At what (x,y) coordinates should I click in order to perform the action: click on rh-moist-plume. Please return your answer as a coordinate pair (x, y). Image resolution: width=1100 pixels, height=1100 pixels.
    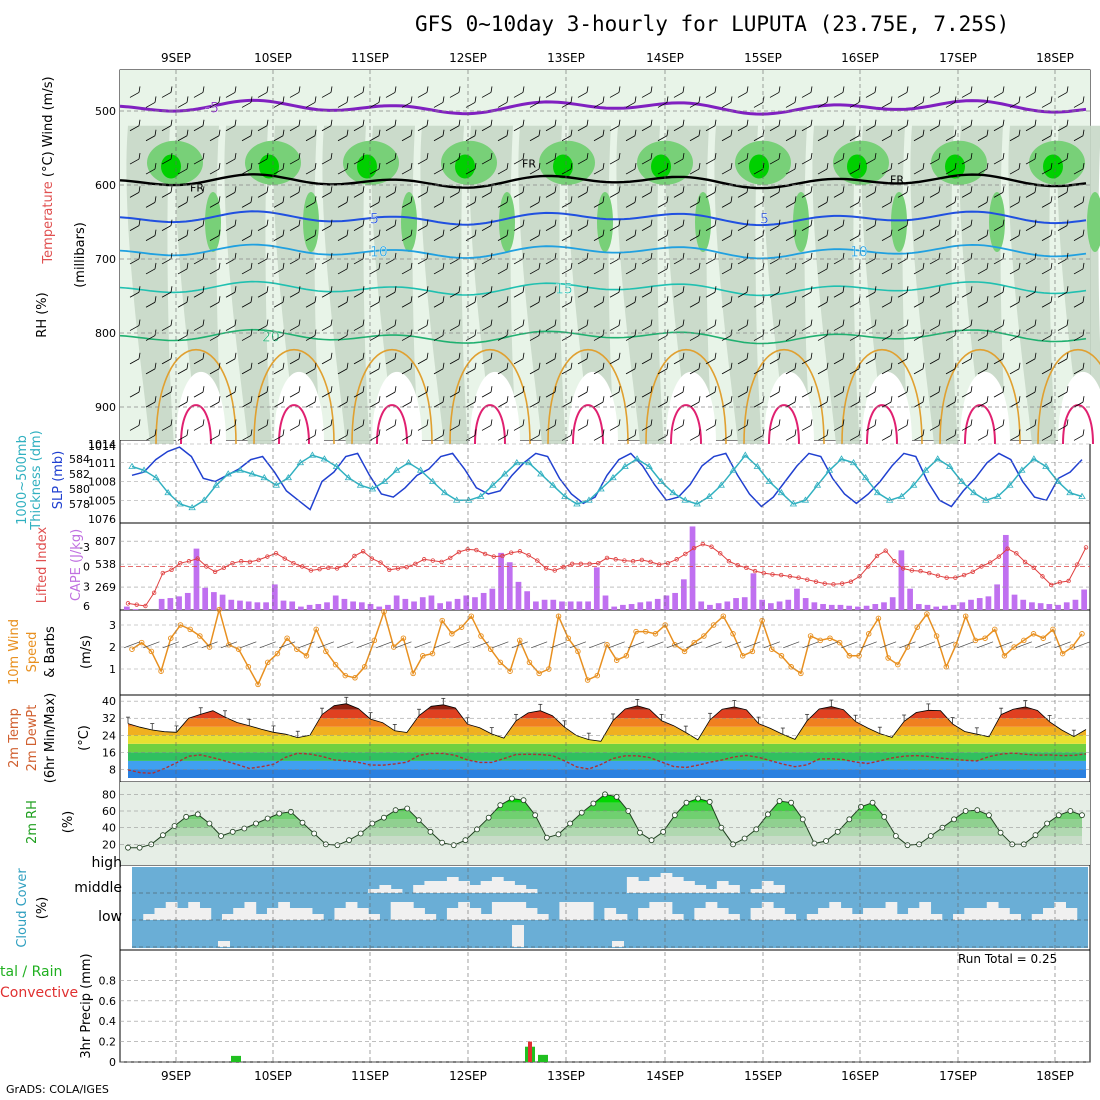
    Looking at the image, I should click on (899, 222).